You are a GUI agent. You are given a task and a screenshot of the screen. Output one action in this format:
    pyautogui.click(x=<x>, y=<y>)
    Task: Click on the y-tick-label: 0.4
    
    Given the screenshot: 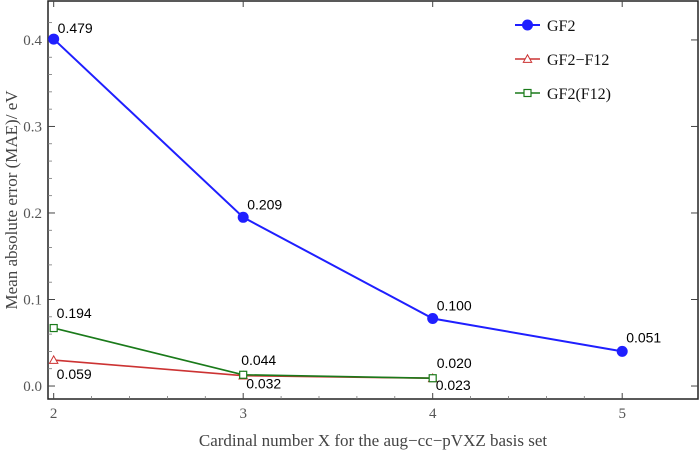 What is the action you would take?
    pyautogui.click(x=32, y=41)
    